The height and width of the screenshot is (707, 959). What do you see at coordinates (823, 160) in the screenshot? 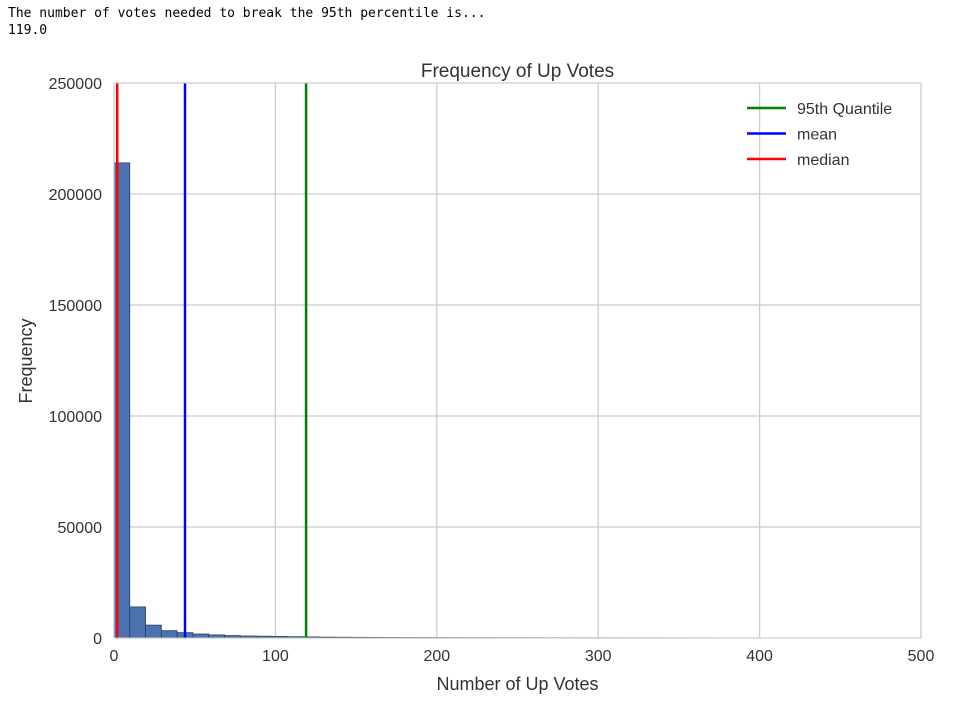
I see `legend-entry: median` at bounding box center [823, 160].